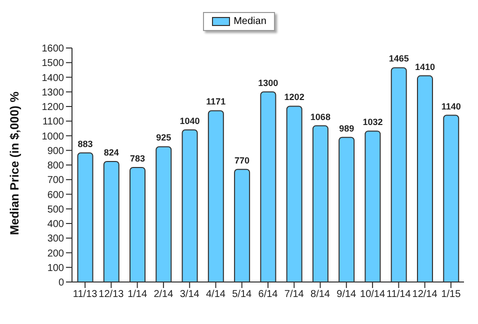 The image size is (478, 324). What do you see at coordinates (55, 254) in the screenshot?
I see `y-tick-label: 200` at bounding box center [55, 254].